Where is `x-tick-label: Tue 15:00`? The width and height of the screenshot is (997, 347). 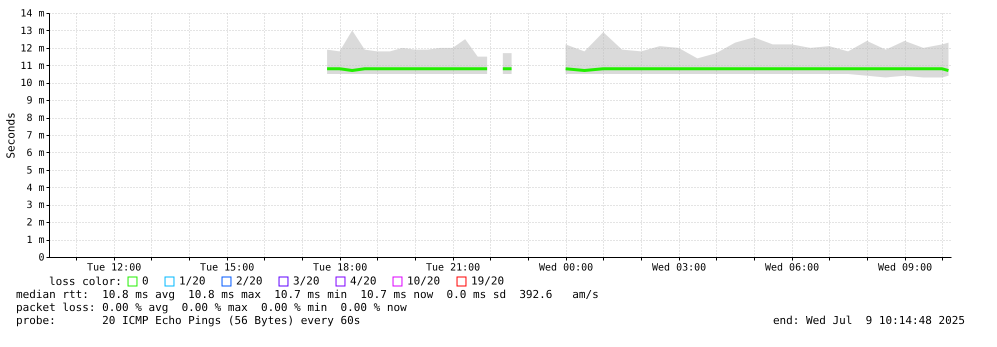 x-tick-label: Tue 15:00 is located at coordinates (227, 268).